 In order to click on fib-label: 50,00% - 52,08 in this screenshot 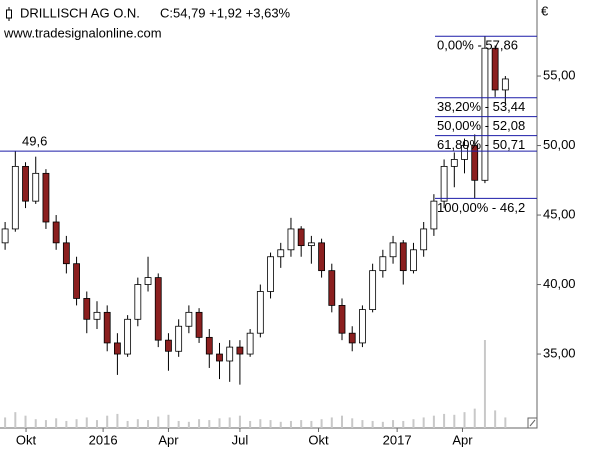, I will do `click(481, 125)`.